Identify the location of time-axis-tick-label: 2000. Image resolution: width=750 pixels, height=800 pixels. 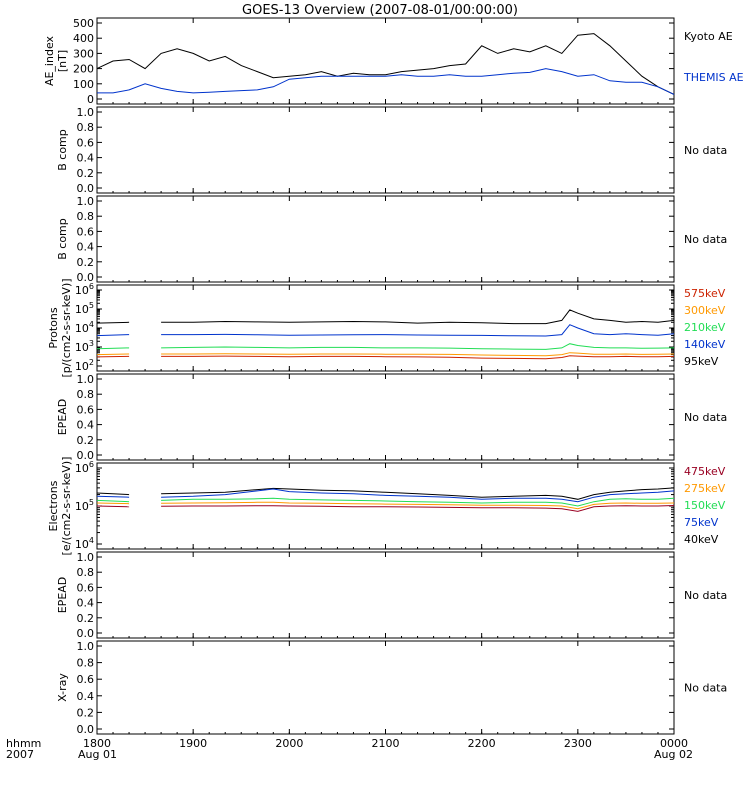
(289, 743).